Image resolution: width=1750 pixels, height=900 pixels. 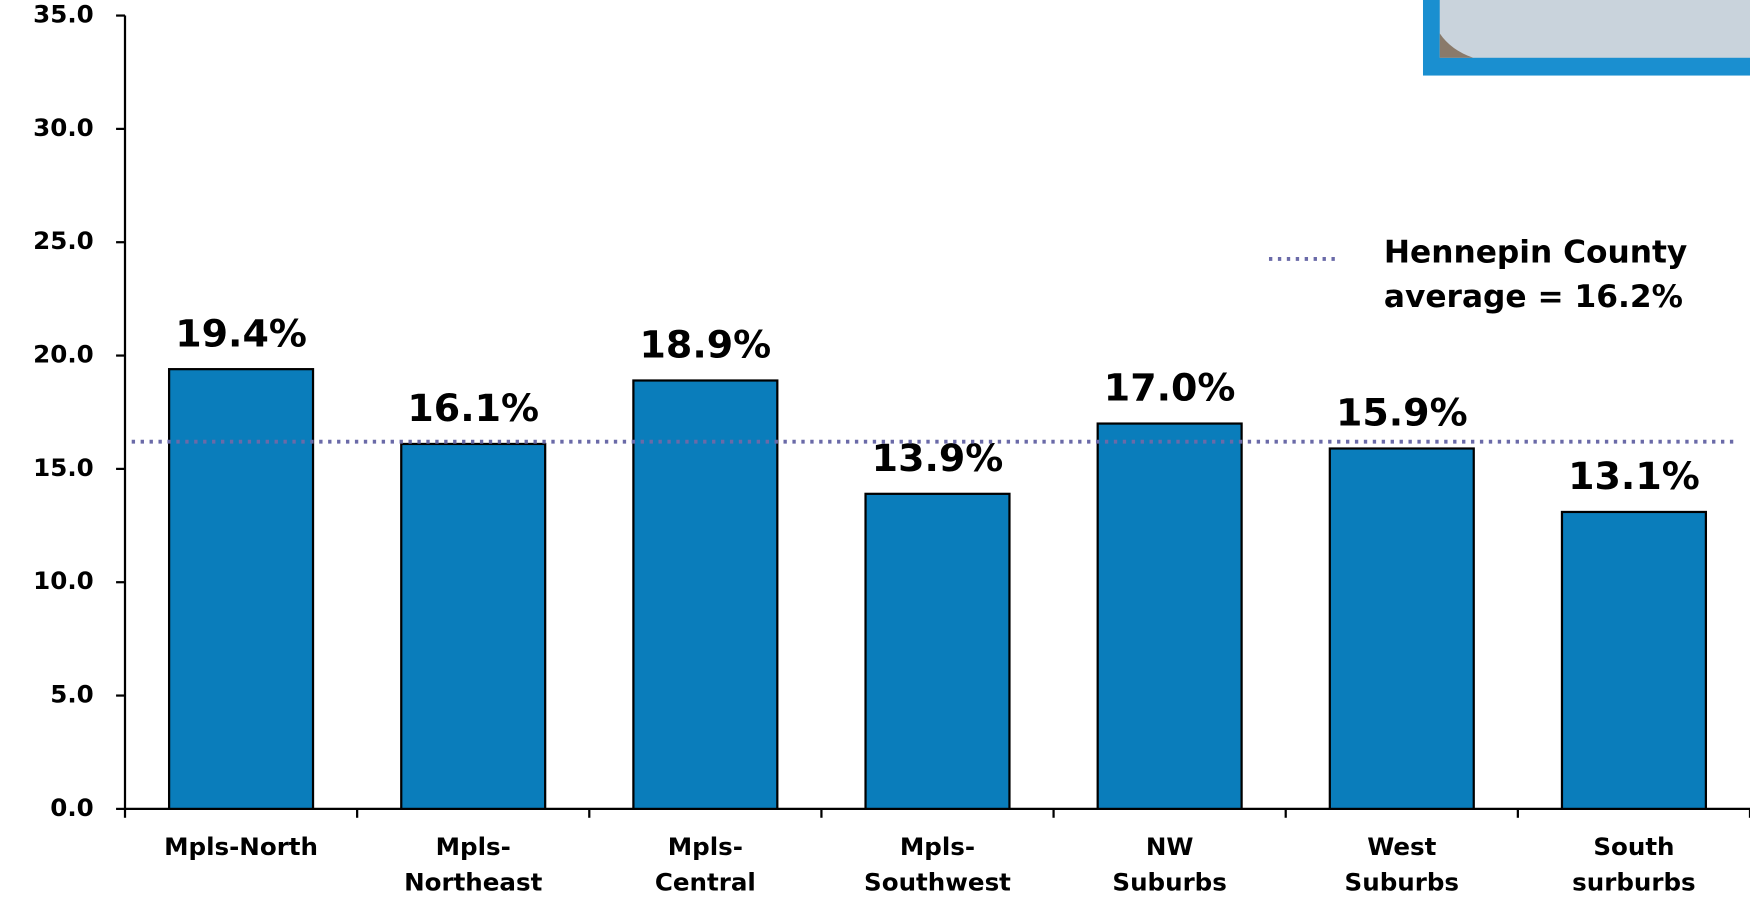 I want to click on x-tick-label: South, so click(x=1633, y=846).